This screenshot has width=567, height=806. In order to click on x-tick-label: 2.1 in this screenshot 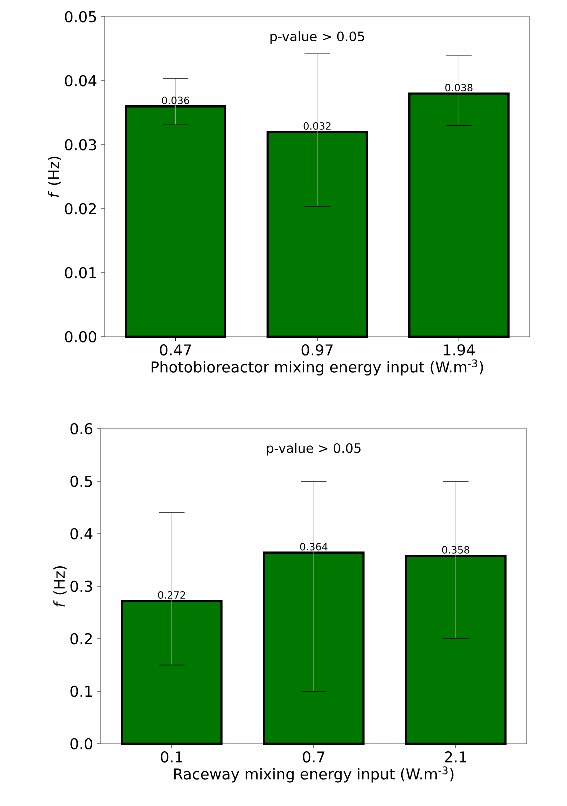, I will do `click(456, 757)`.